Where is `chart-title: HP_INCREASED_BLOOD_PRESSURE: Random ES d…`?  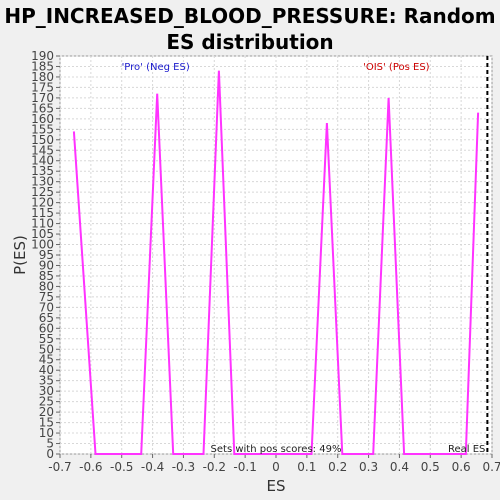 chart-title: HP_INCREASED_BLOOD_PRESSURE: Random ES d… is located at coordinates (250, 29).